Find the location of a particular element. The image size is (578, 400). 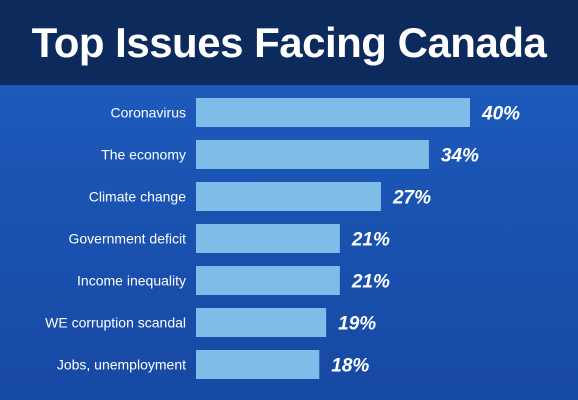

category-label: Coronavirus is located at coordinates (148, 113).